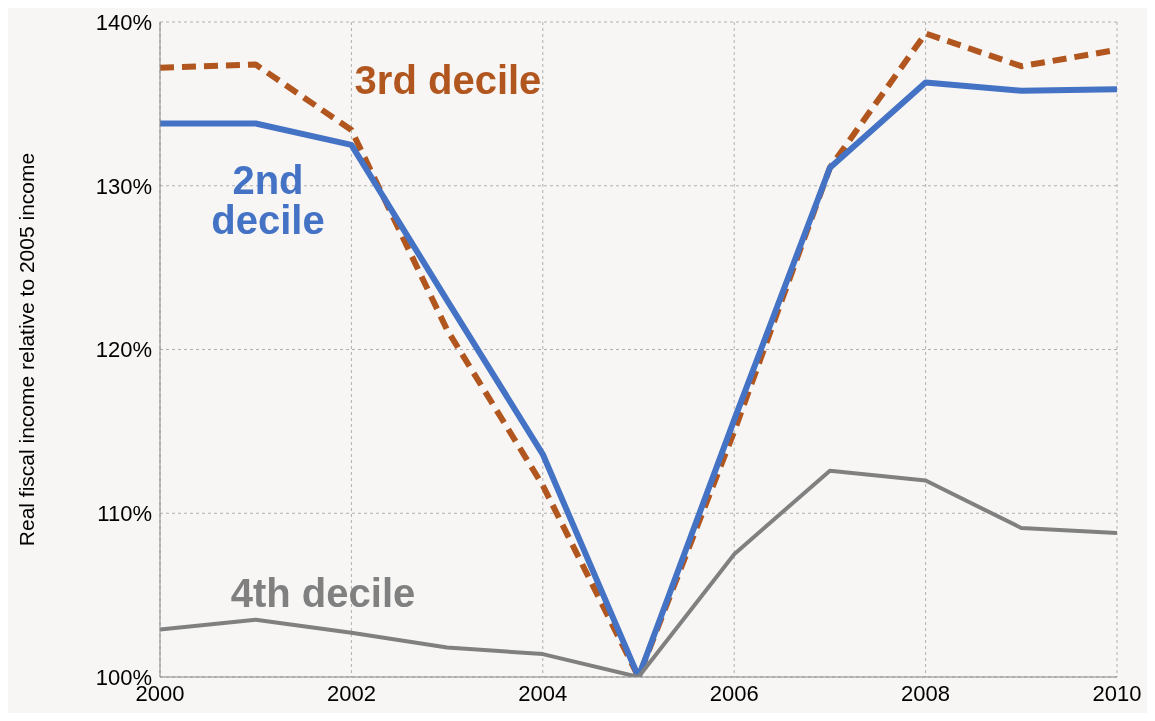  I want to click on y-tick-label: 140%, so click(123, 22).